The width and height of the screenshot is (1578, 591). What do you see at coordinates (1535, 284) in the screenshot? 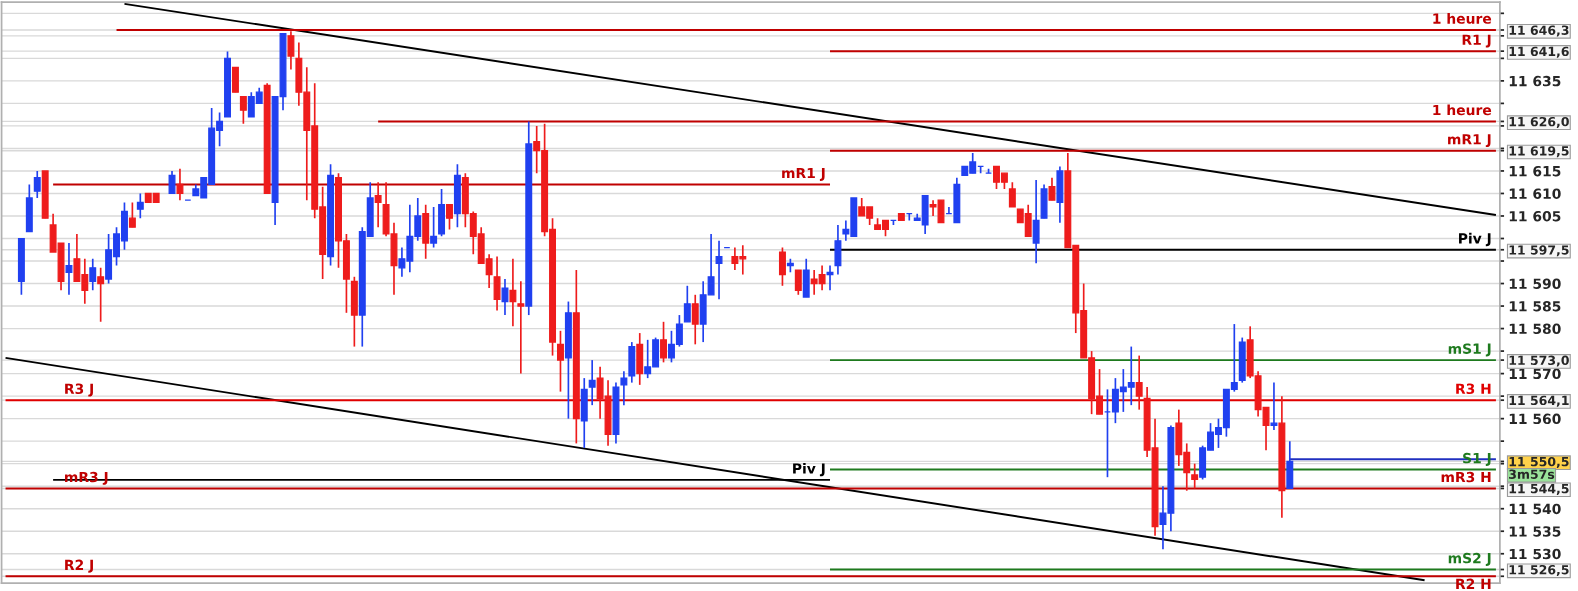
I see `y-tick-label: 11 590` at bounding box center [1535, 284].